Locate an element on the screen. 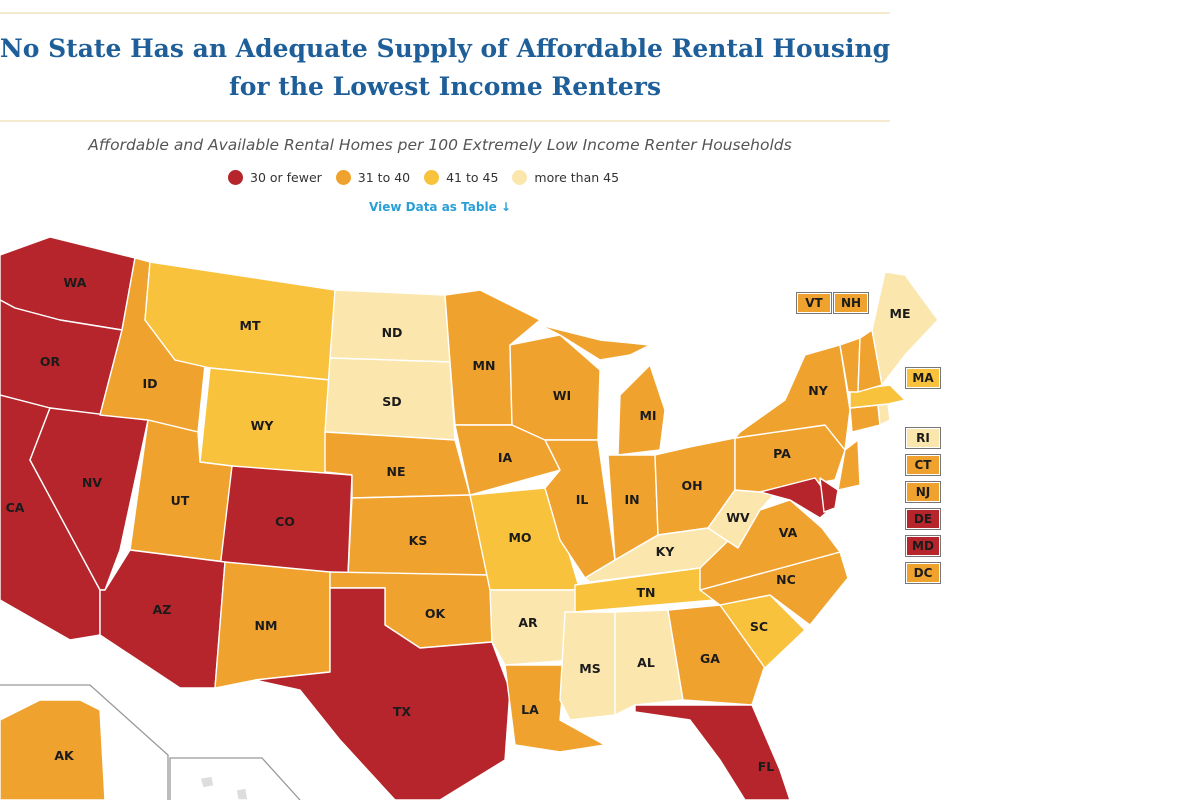 Image resolution: width=1200 pixels, height=800 pixels. legend-item-more-than-45: more than 45 is located at coordinates (566, 177).